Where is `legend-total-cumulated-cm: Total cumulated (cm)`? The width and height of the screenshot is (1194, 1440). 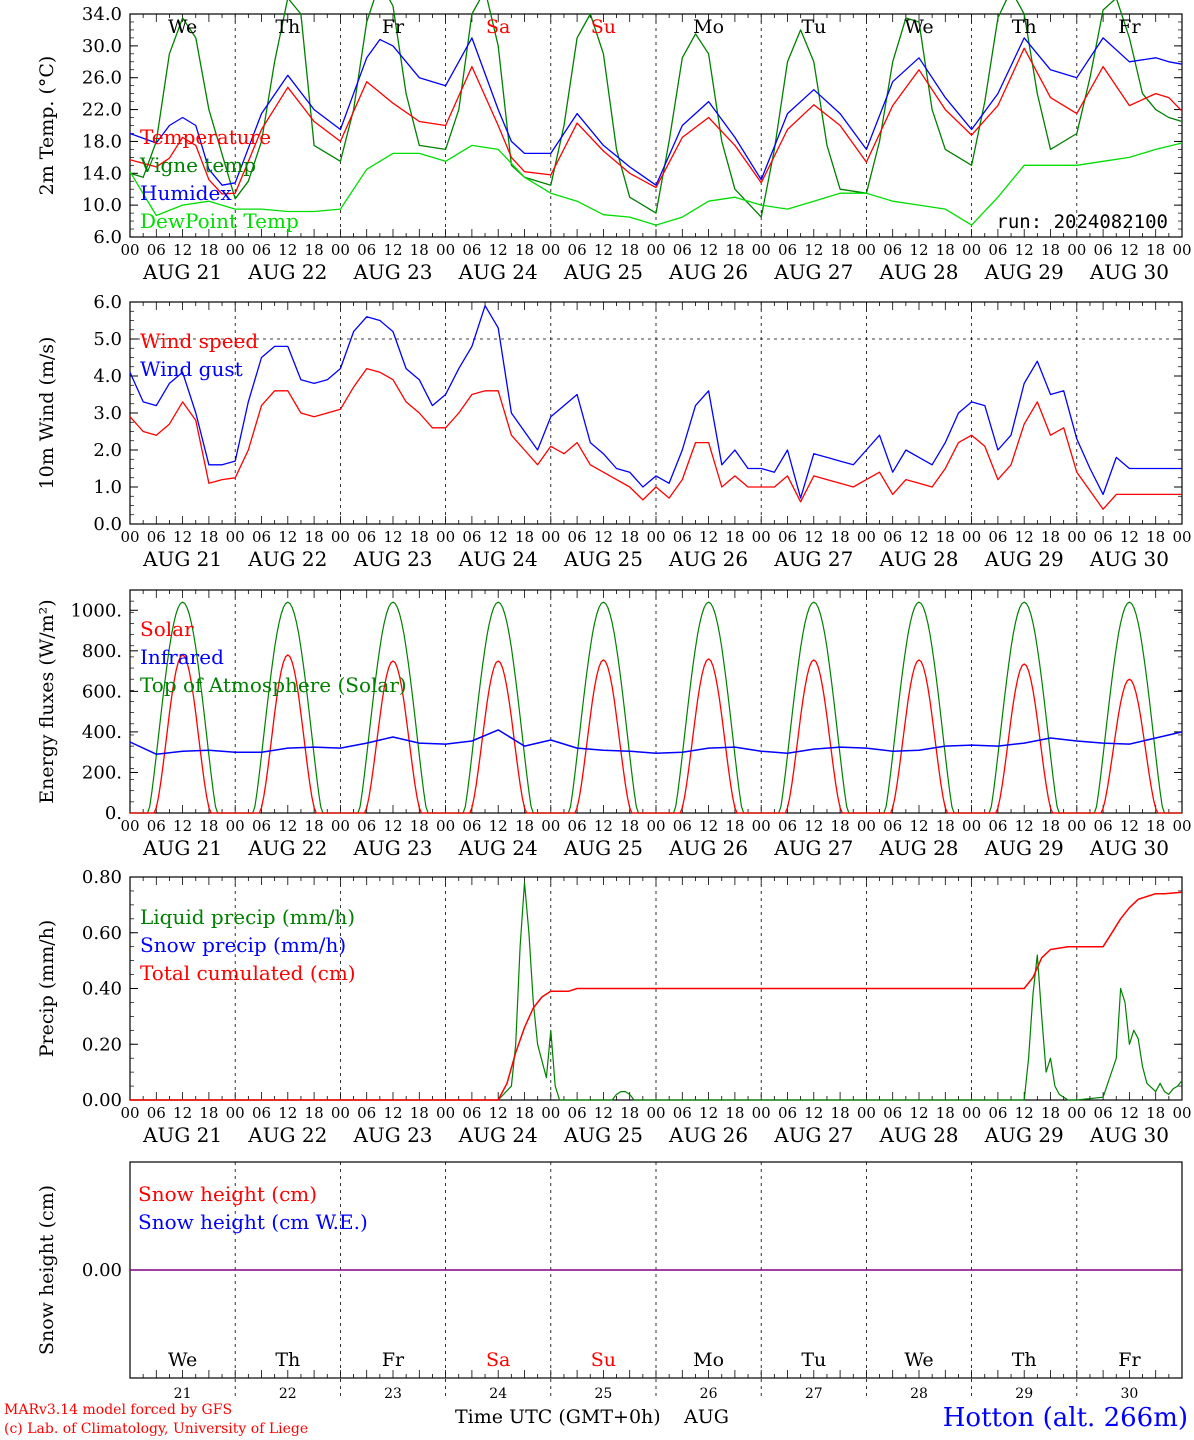 legend-total-cumulated-cm: Total cumulated (cm) is located at coordinates (248, 973).